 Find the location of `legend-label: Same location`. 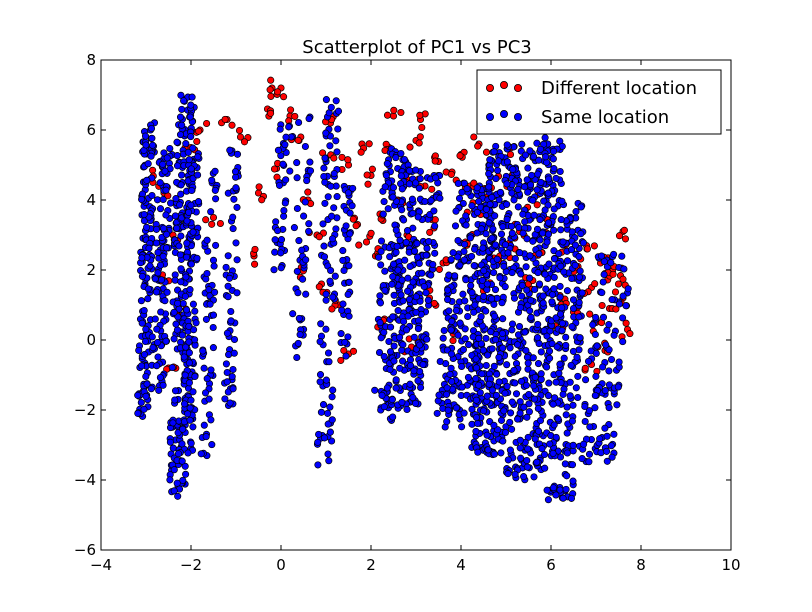

legend-label: Same location is located at coordinates (605, 117).